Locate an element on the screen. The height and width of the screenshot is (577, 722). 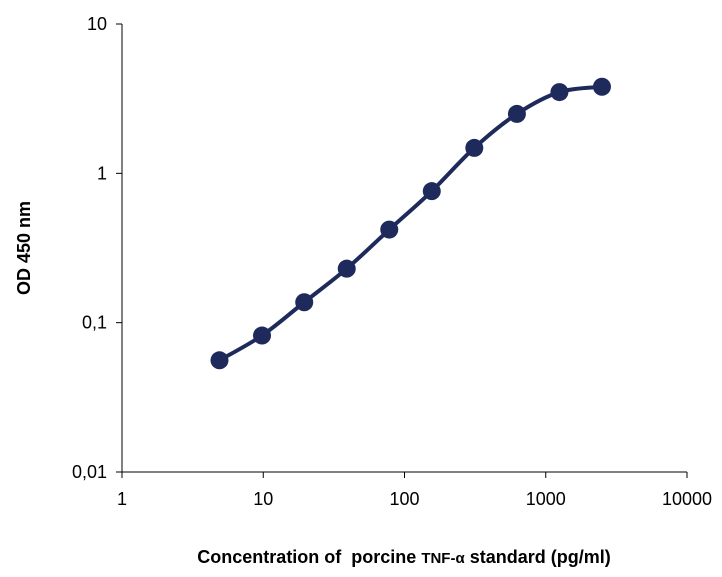
y-ticks: 0,01 0,1 1 10 is located at coordinates (97, 248).